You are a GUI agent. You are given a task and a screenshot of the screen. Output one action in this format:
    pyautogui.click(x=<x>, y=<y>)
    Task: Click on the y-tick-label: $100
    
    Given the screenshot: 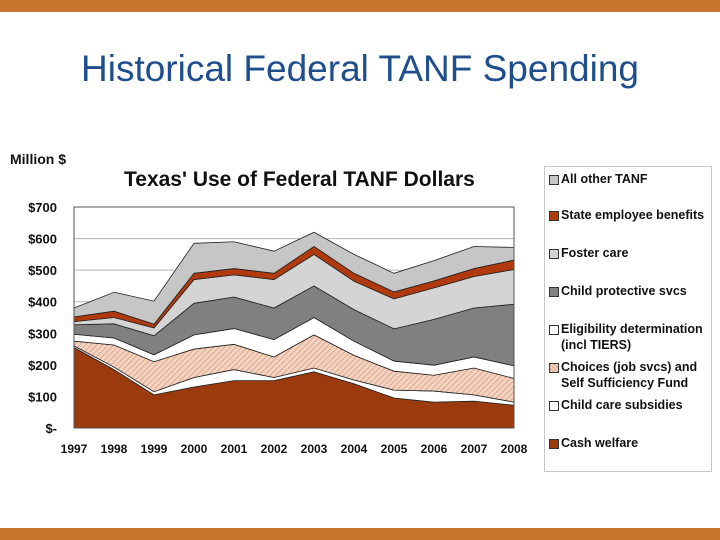 What is the action you would take?
    pyautogui.click(x=42, y=396)
    